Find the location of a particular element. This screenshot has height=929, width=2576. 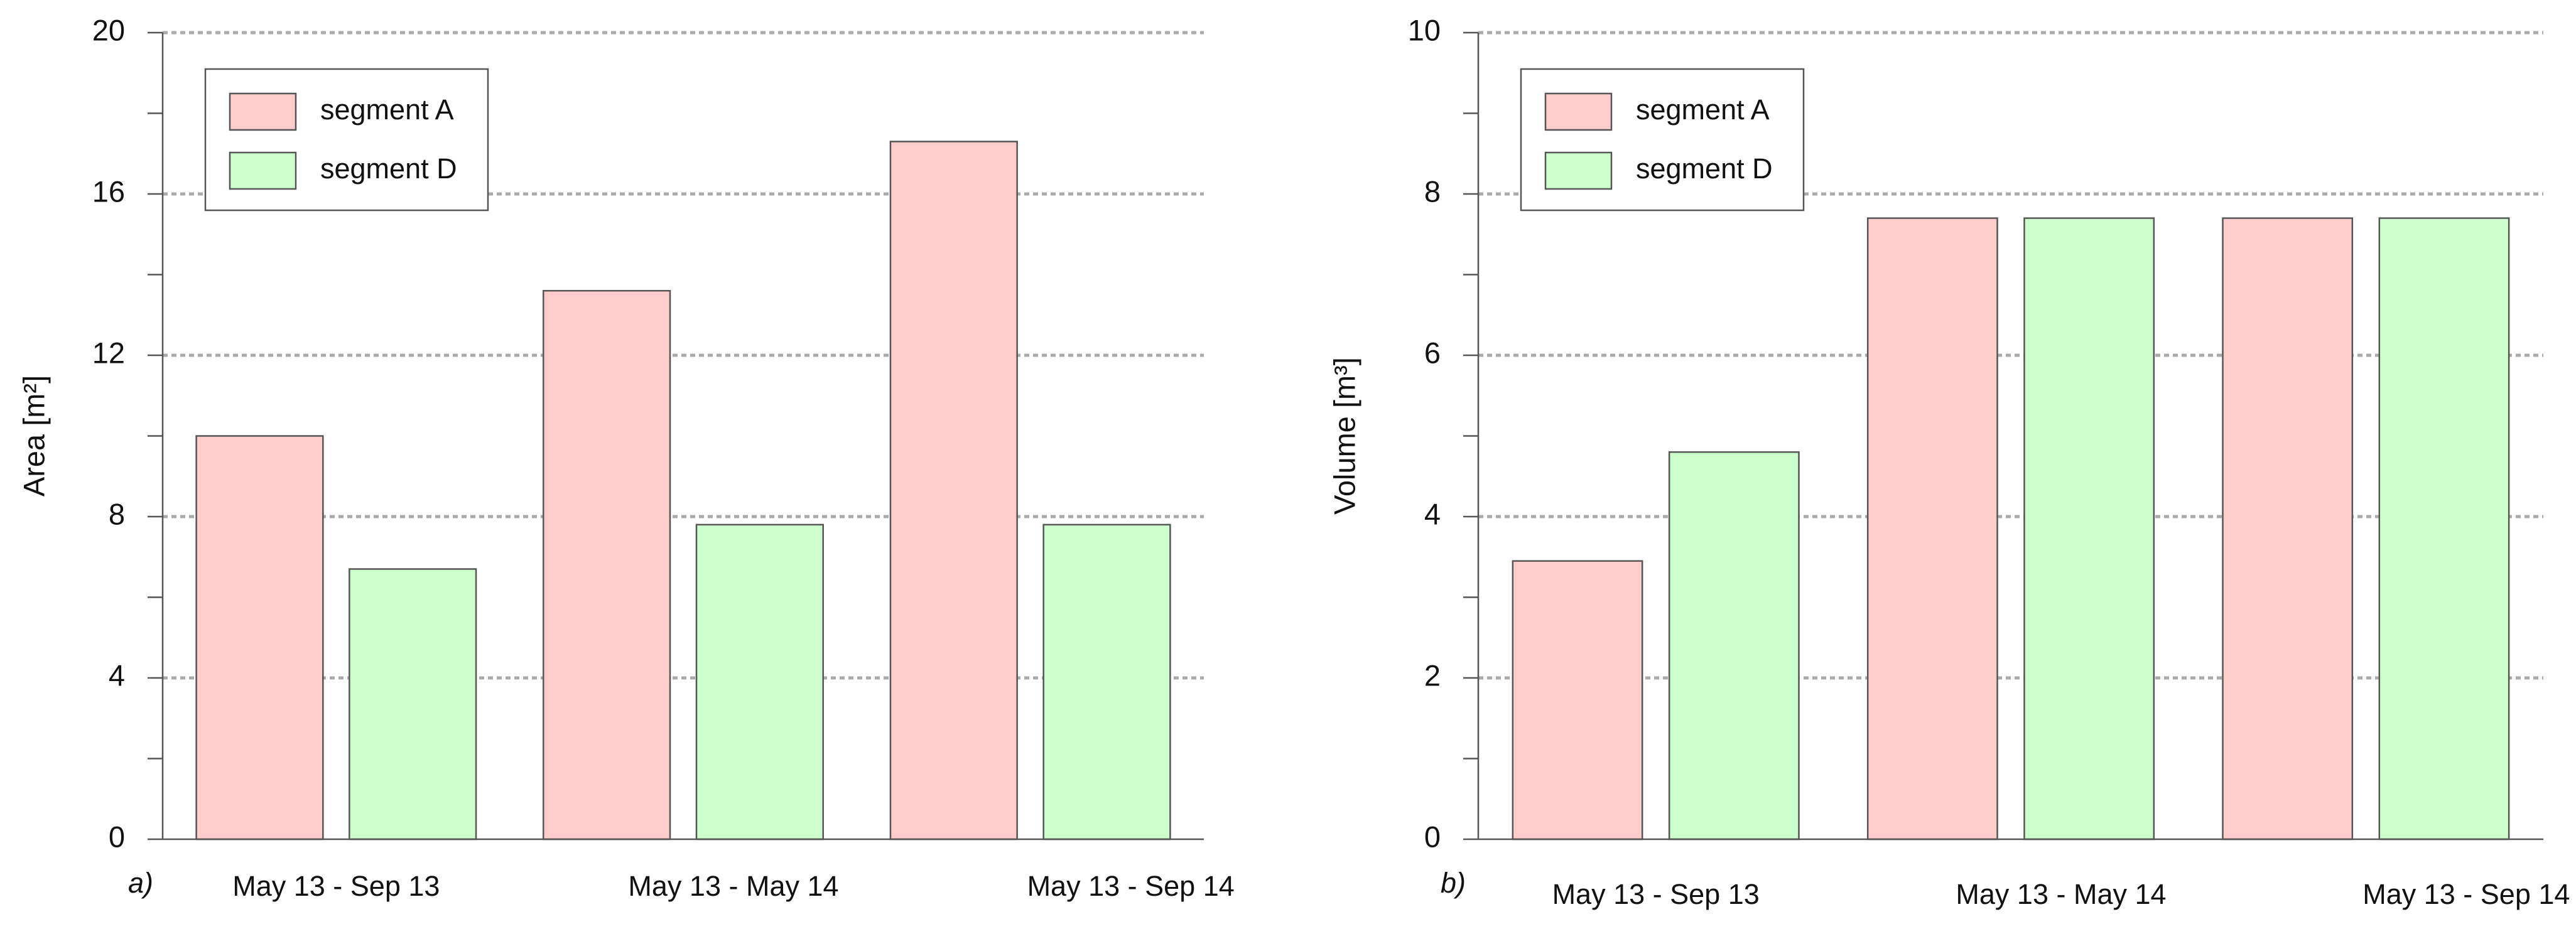

y-tick-label: 10 is located at coordinates (1425, 29).